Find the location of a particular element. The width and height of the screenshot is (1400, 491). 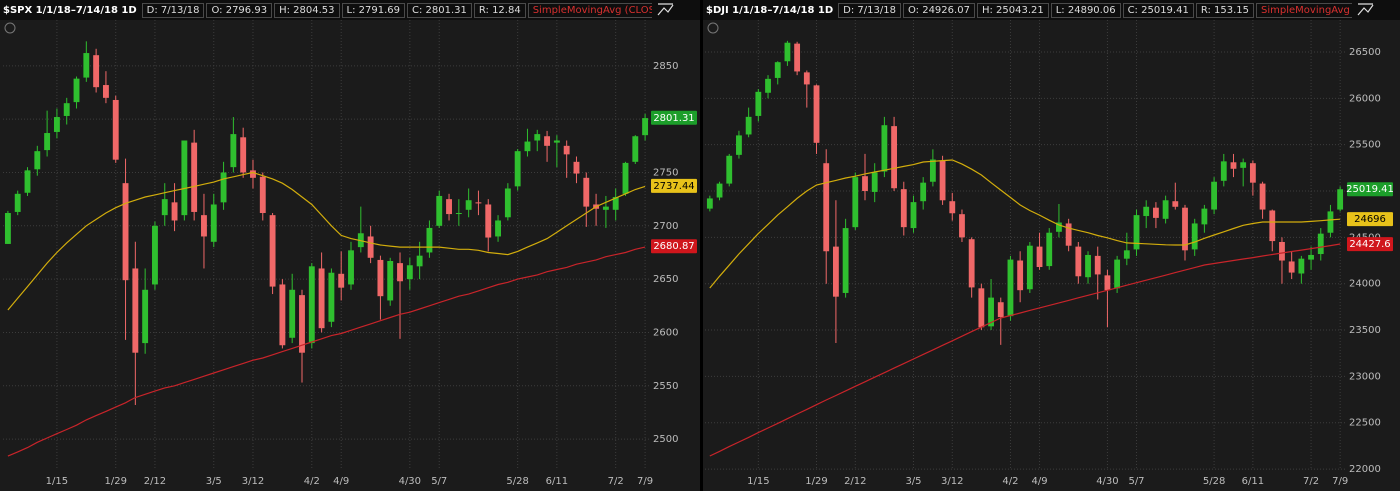

x-tick-label: 4/2 is located at coordinates (312, 481).